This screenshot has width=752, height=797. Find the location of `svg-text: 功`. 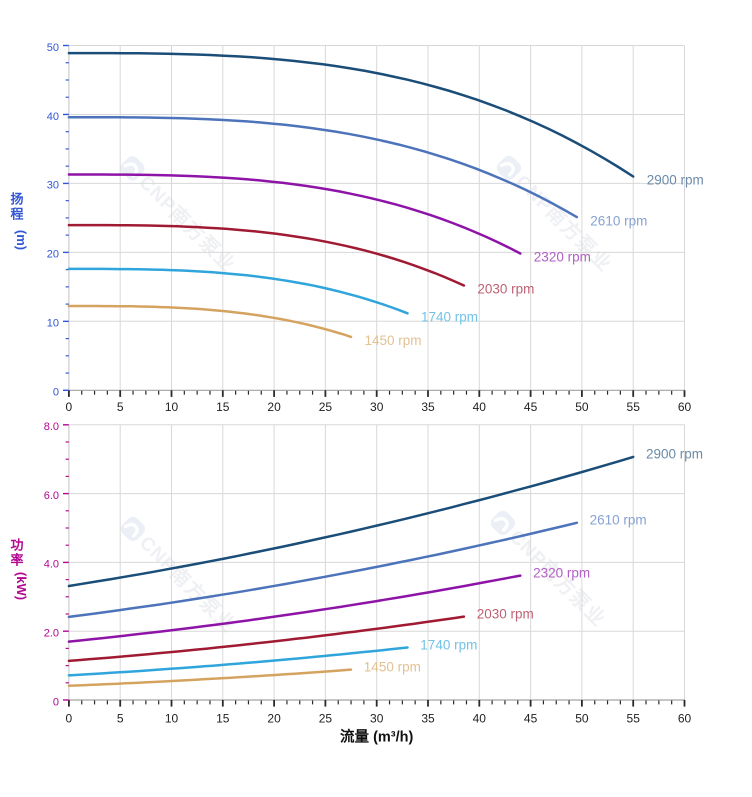

svg-text: 功 is located at coordinates (16, 545).